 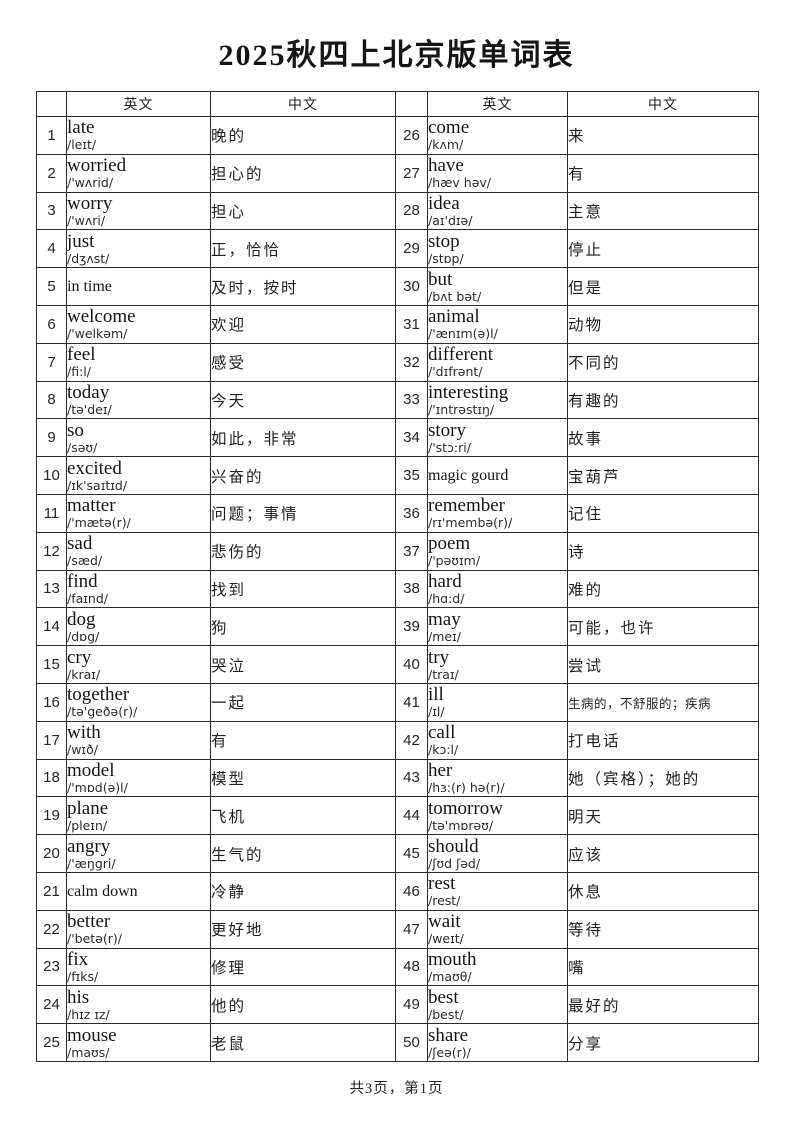 I want to click on chinese-meaning: 难的, so click(x=663, y=589).